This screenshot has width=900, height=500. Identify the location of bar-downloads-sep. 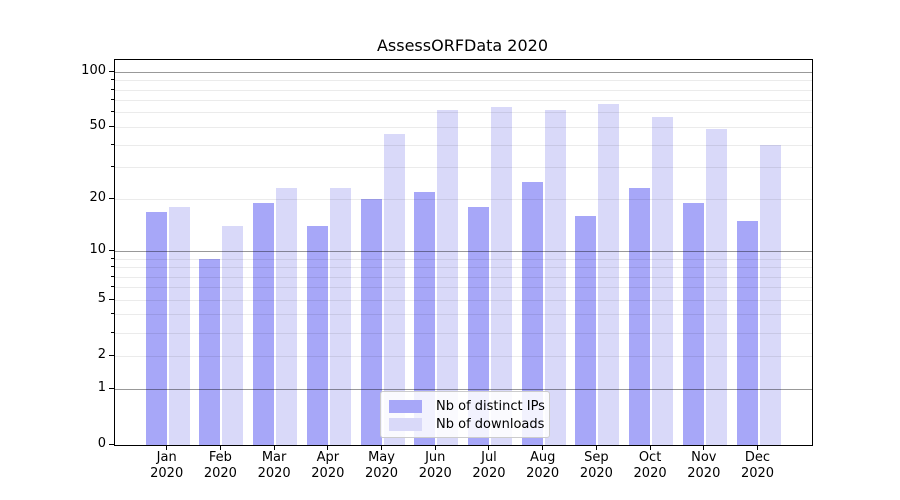
(609, 274).